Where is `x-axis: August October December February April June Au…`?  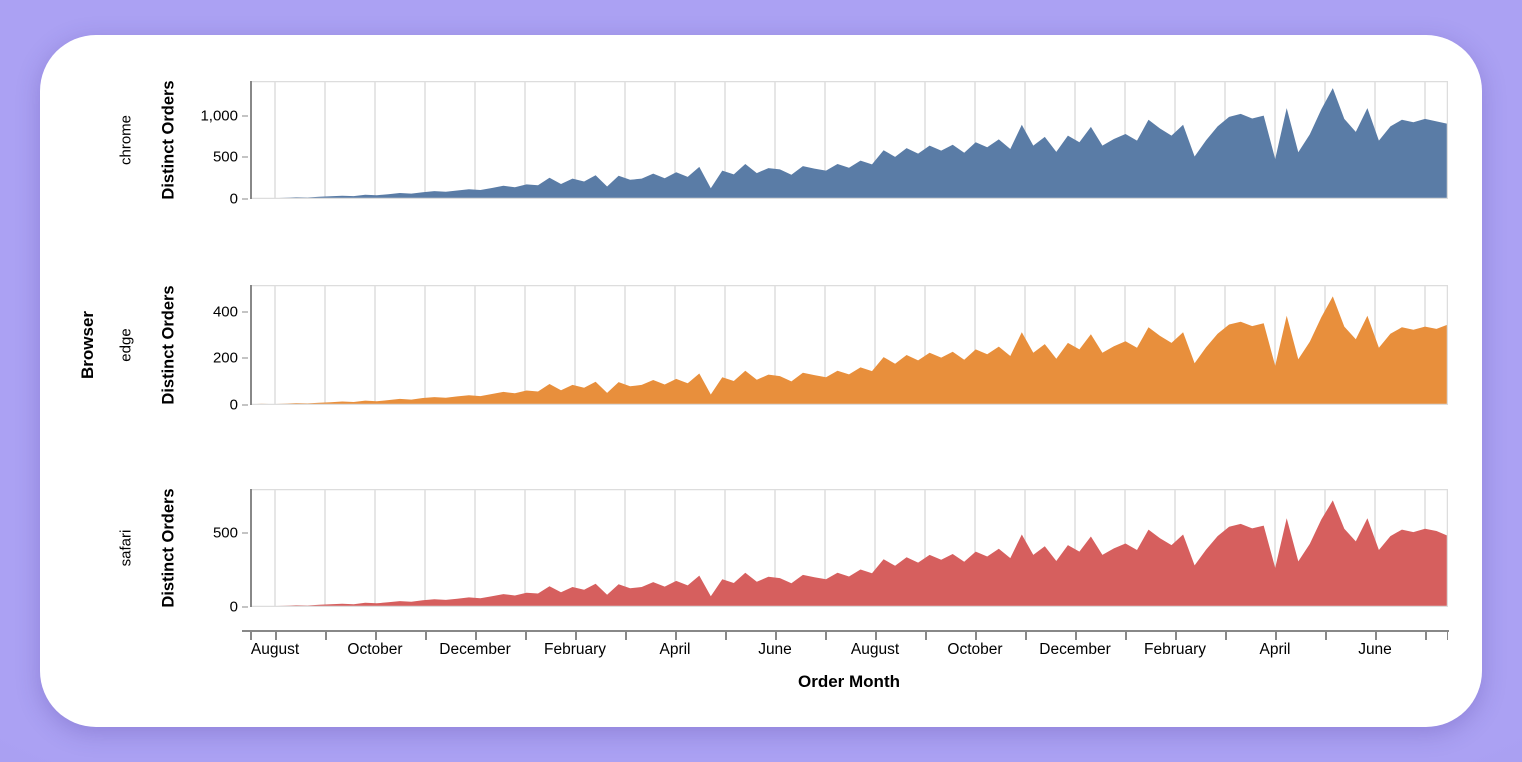 x-axis: August October December February April June Au… is located at coordinates (845, 660).